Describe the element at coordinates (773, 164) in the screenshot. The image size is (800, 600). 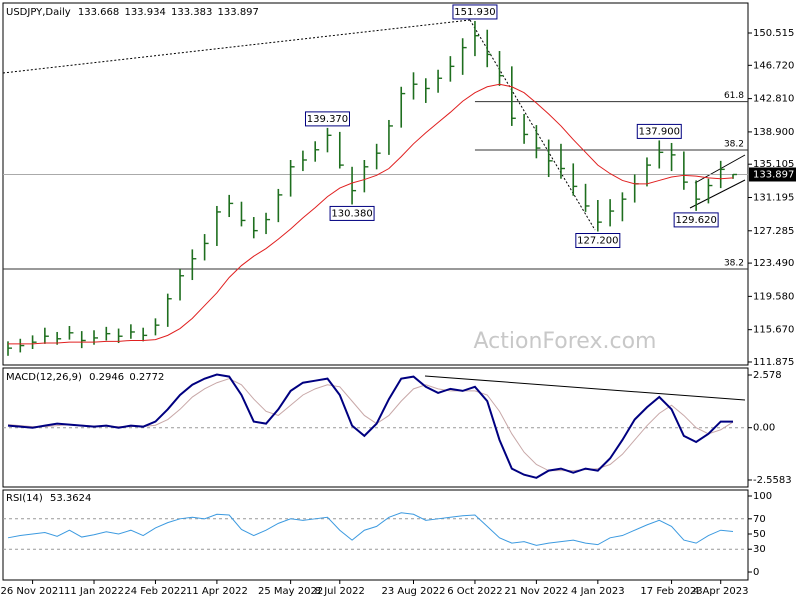
I see `y-tick-label: 135.105` at that location.